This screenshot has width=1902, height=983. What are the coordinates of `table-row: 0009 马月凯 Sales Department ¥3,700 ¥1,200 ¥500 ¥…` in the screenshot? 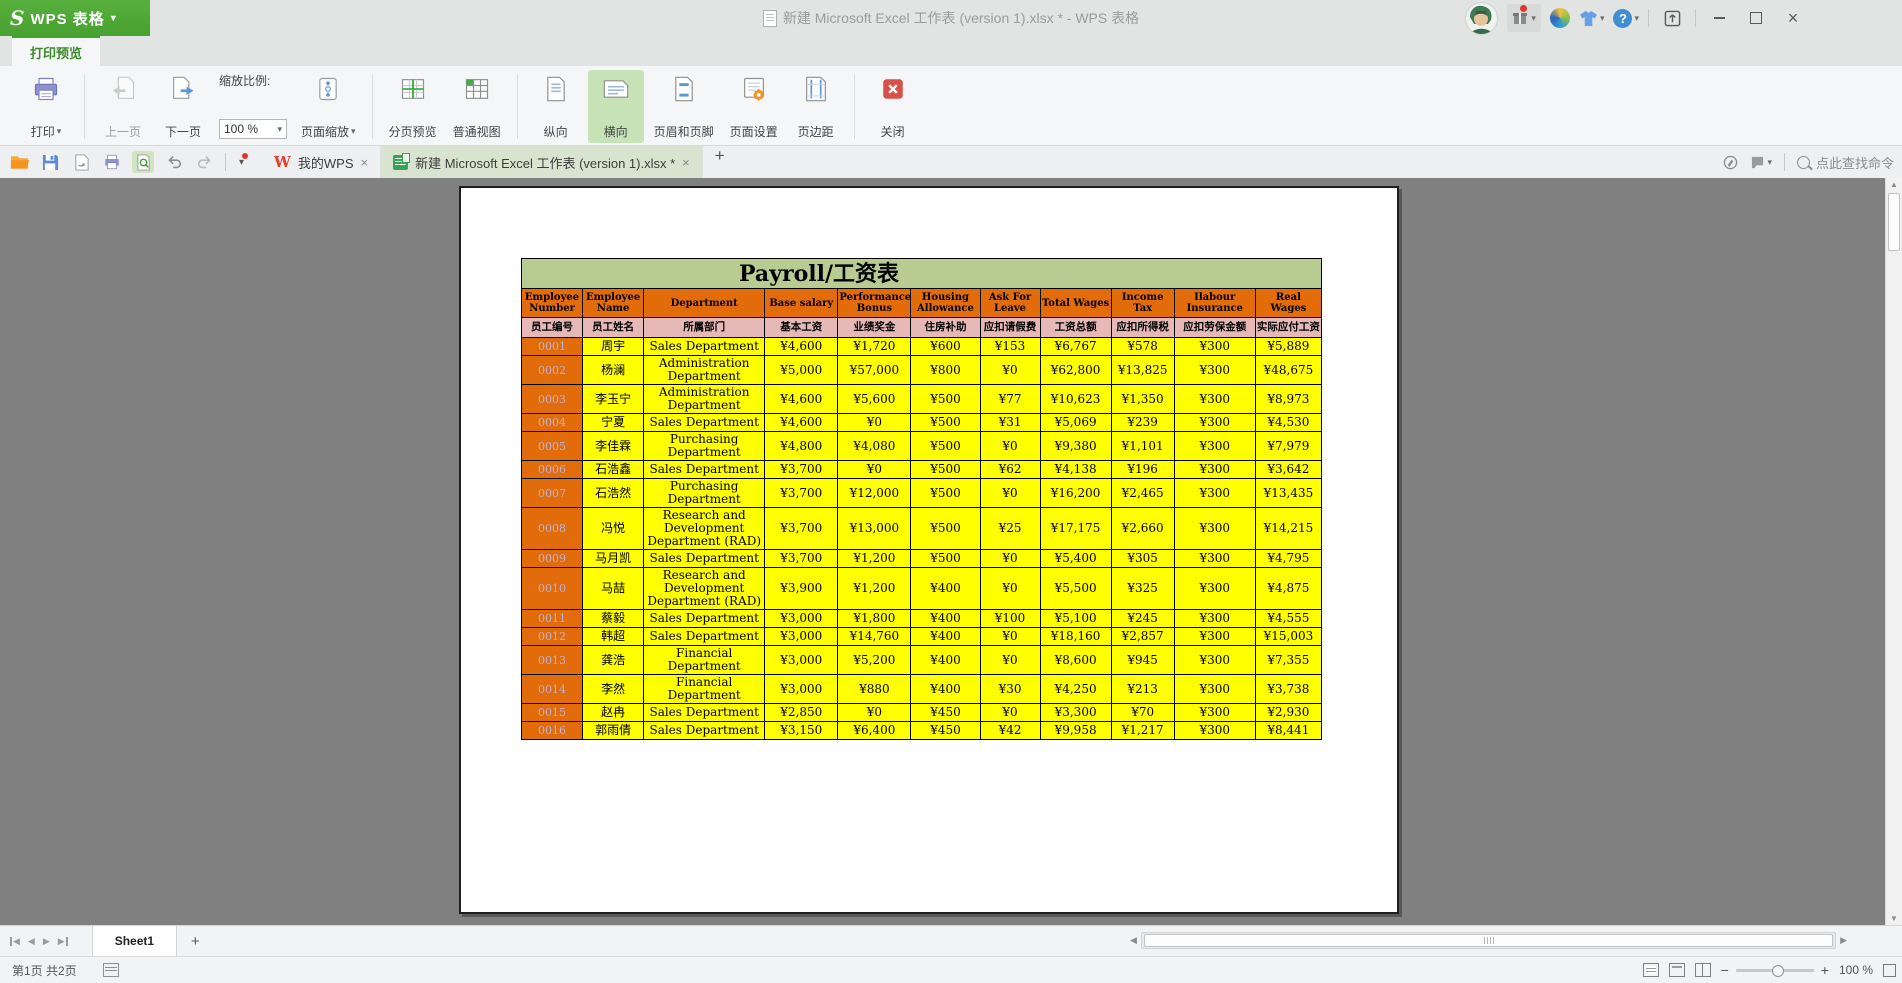 It's located at (921, 558).